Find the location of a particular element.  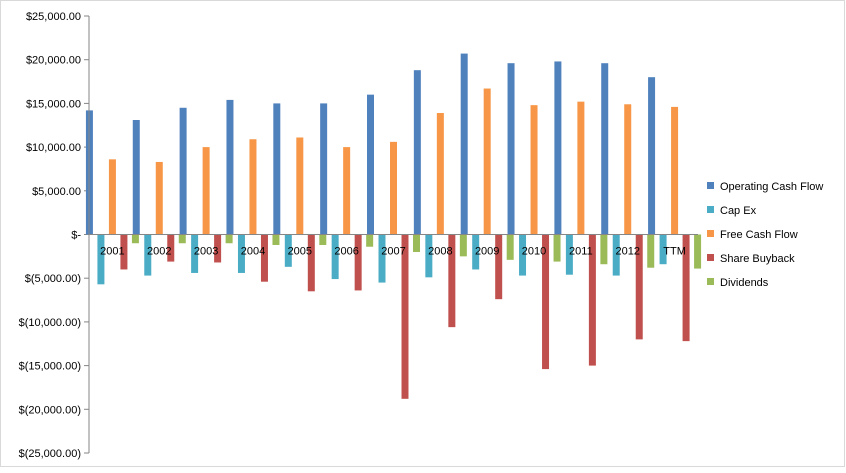

x-tick-label: 2003 is located at coordinates (206, 252).